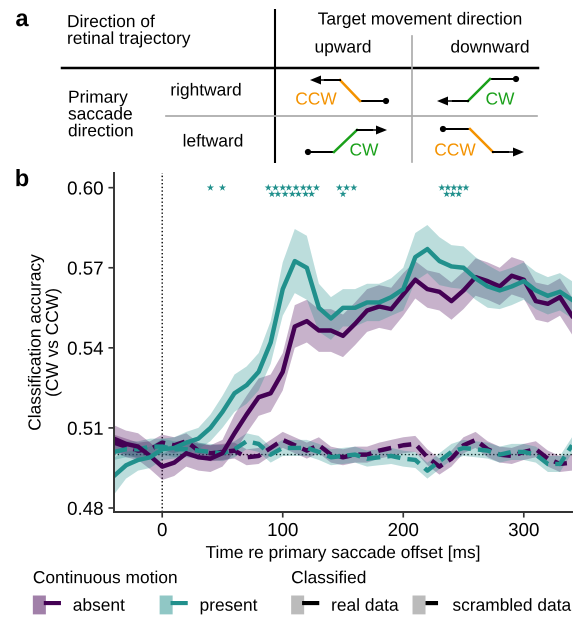 Image resolution: width=574 pixels, height=630 pixels. What do you see at coordinates (85, 188) in the screenshot?
I see `y-tick-label: 0.60` at bounding box center [85, 188].